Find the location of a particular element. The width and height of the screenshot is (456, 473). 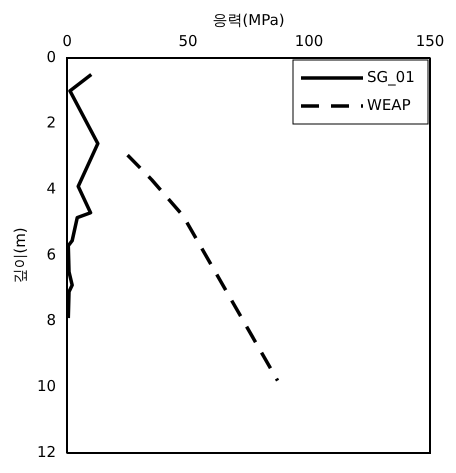

y-tick-label: 0 is located at coordinates (51, 57).